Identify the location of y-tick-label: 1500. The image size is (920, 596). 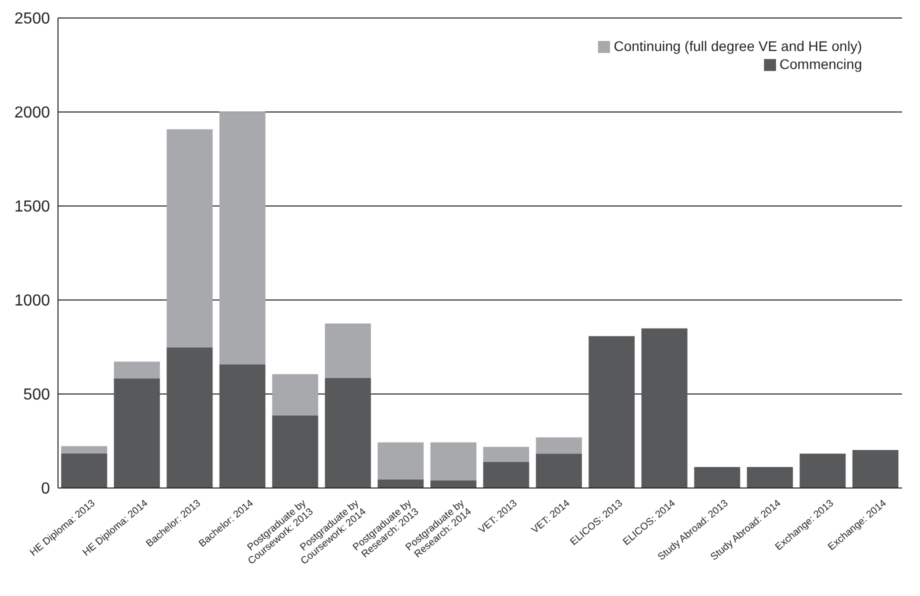
(32, 207).